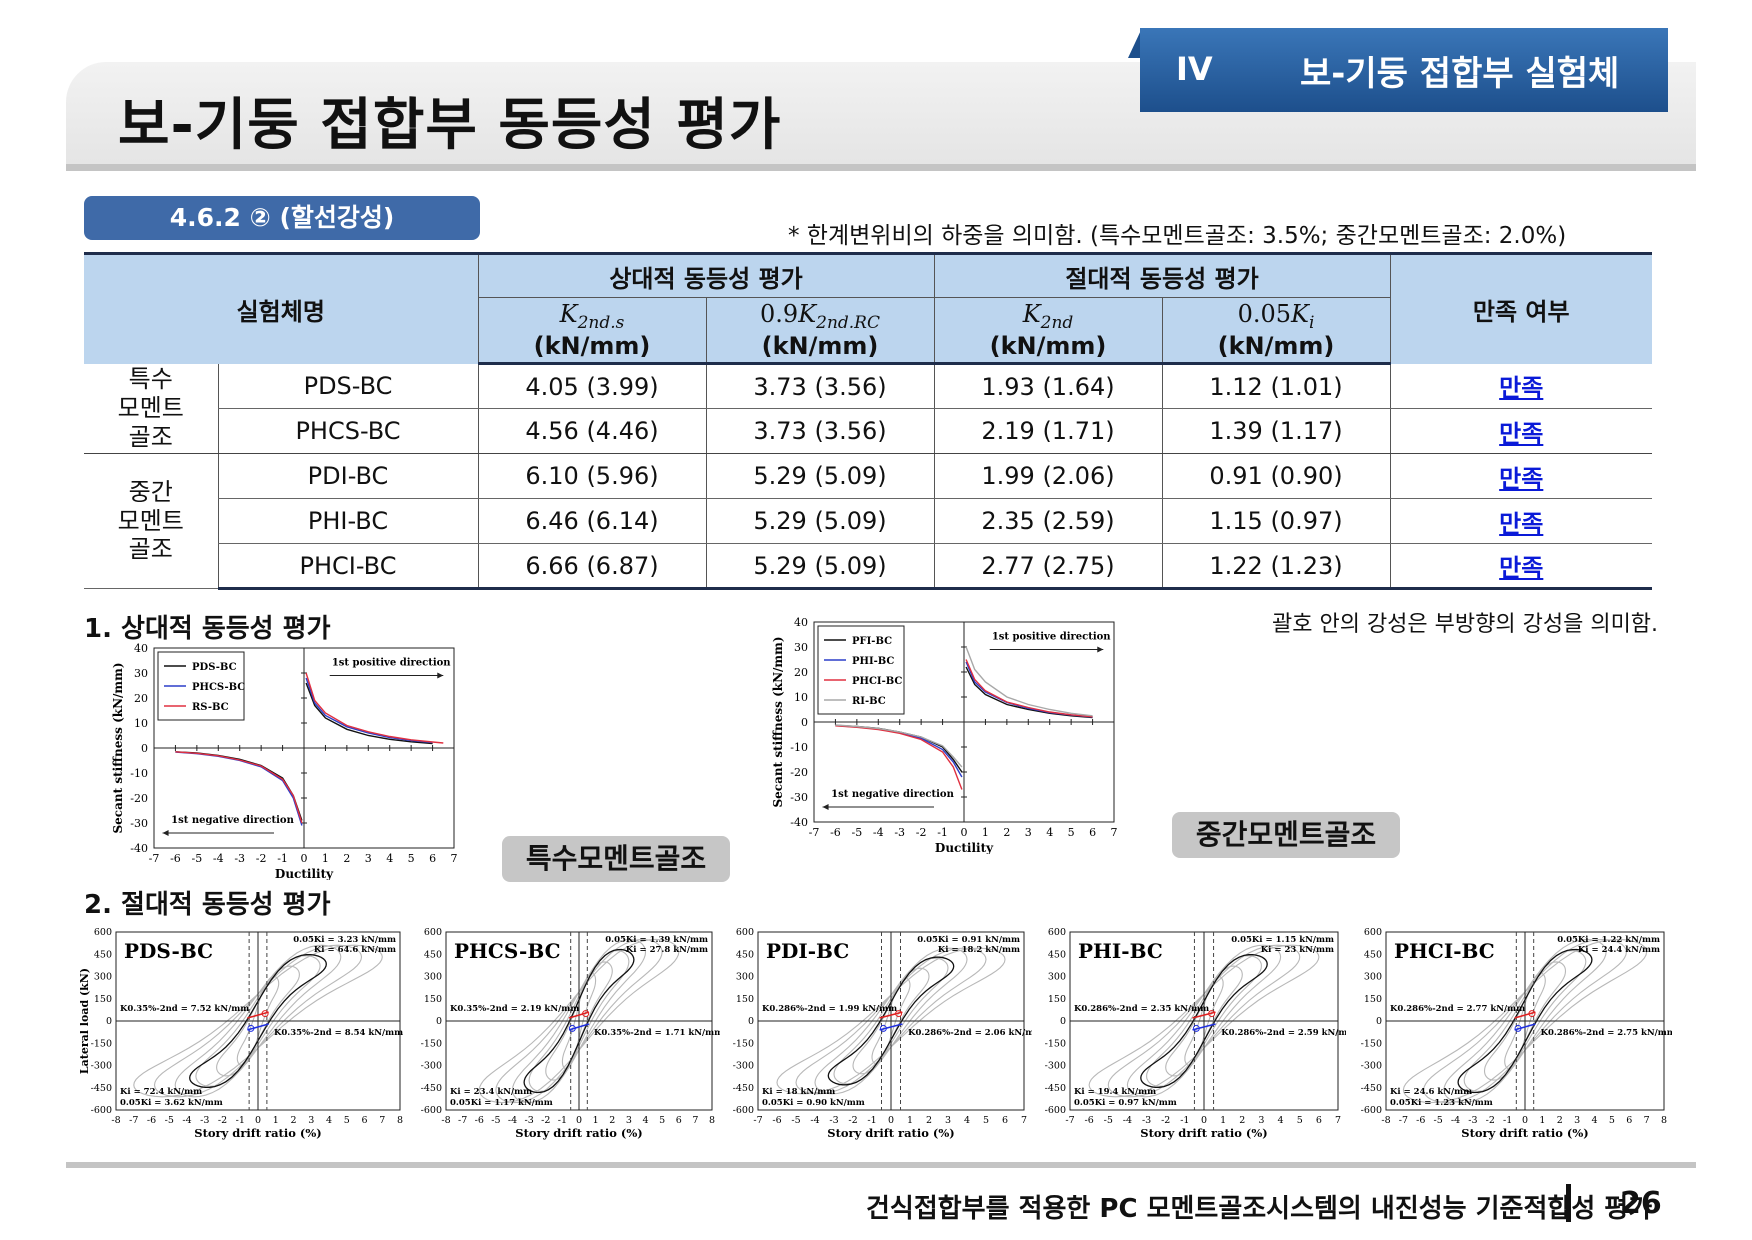  I want to click on negative-point-marker, so click(251, 1028).